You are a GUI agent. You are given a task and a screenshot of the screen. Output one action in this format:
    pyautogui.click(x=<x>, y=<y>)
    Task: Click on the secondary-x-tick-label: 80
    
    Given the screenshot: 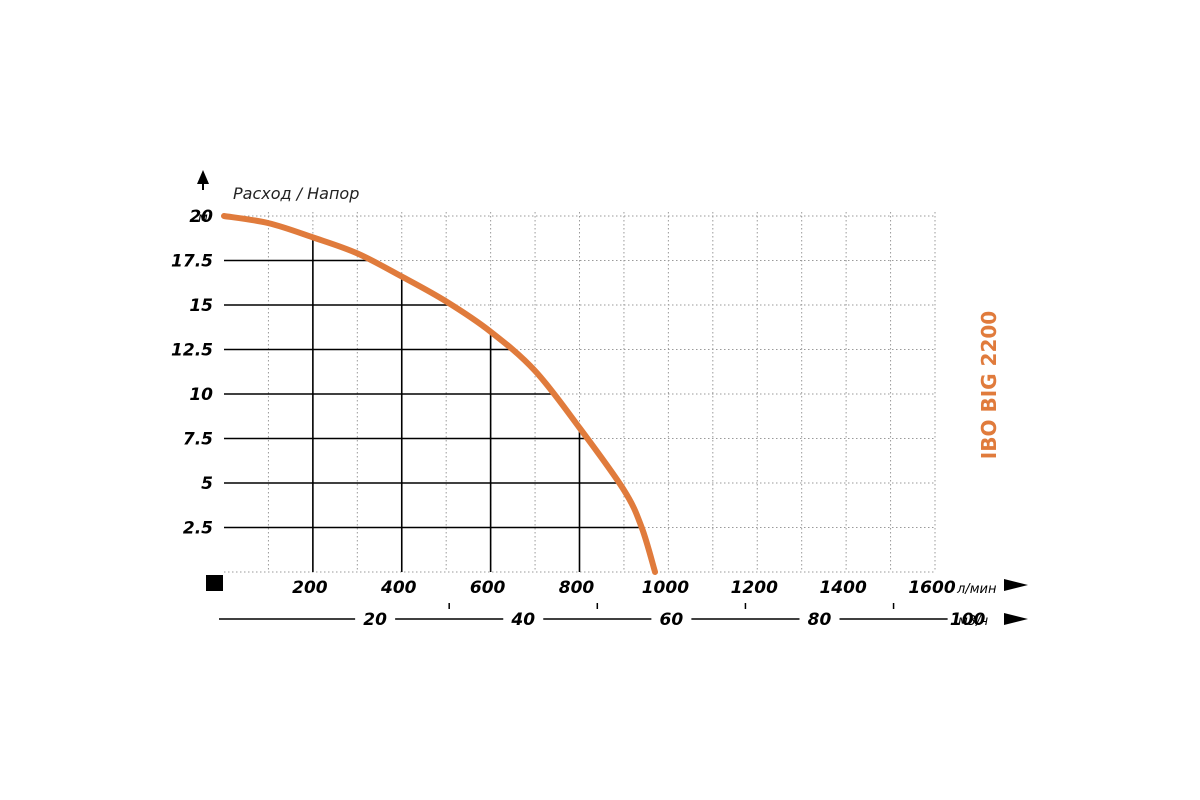 What is the action you would take?
    pyautogui.click(x=820, y=620)
    